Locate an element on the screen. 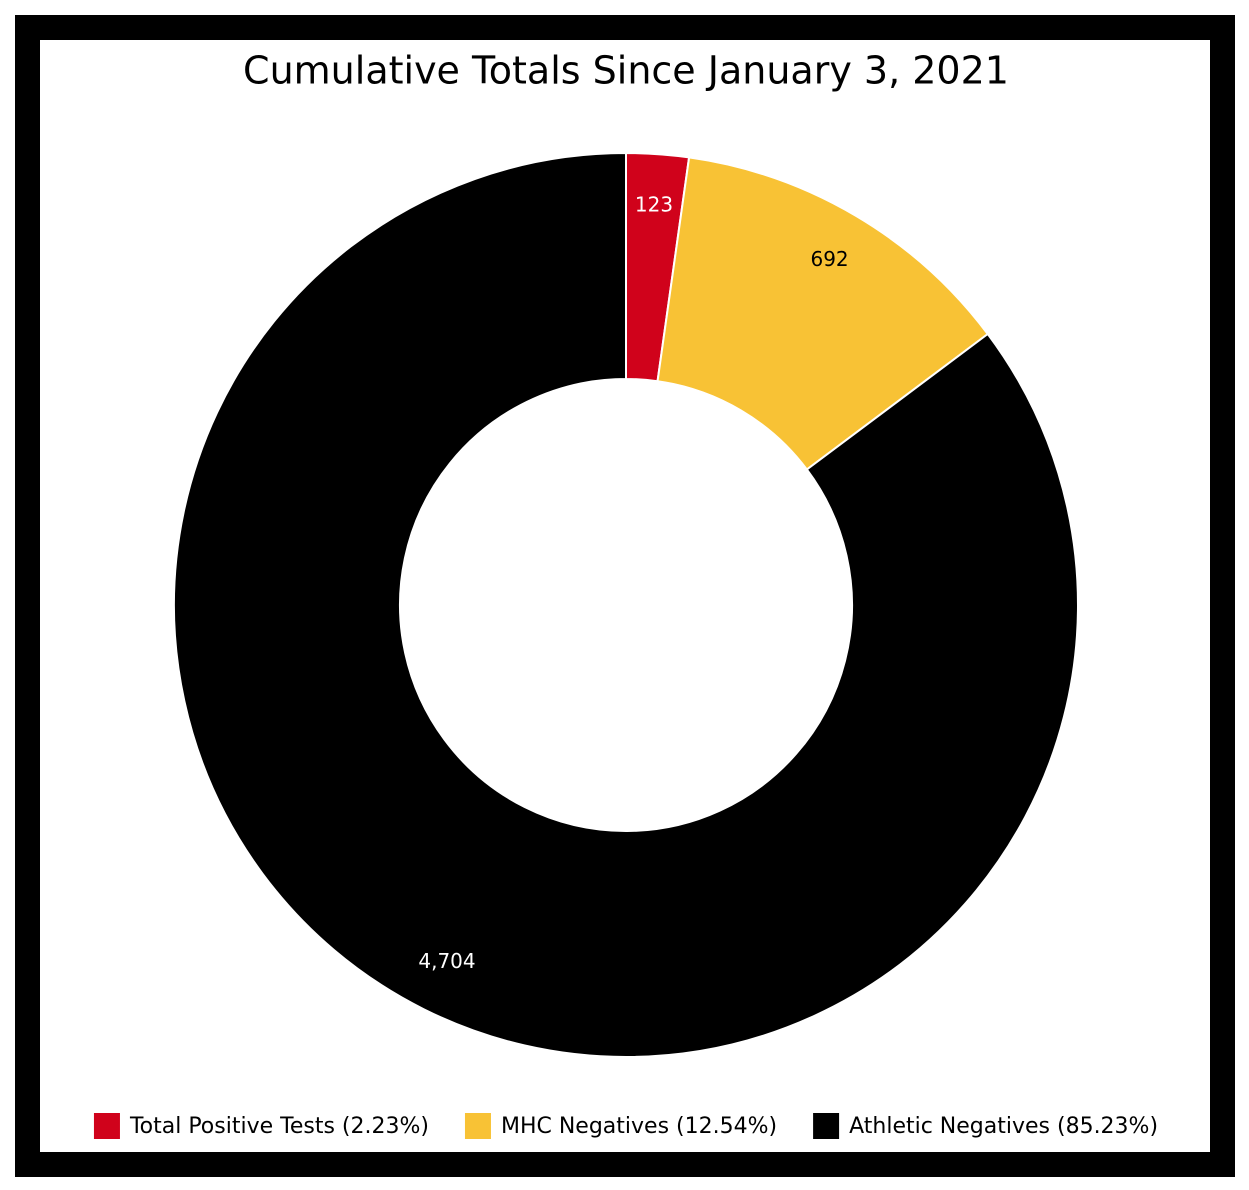 Image resolution: width=1249 pixels, height=1190 pixels. donut-slice is located at coordinates (823, 313).